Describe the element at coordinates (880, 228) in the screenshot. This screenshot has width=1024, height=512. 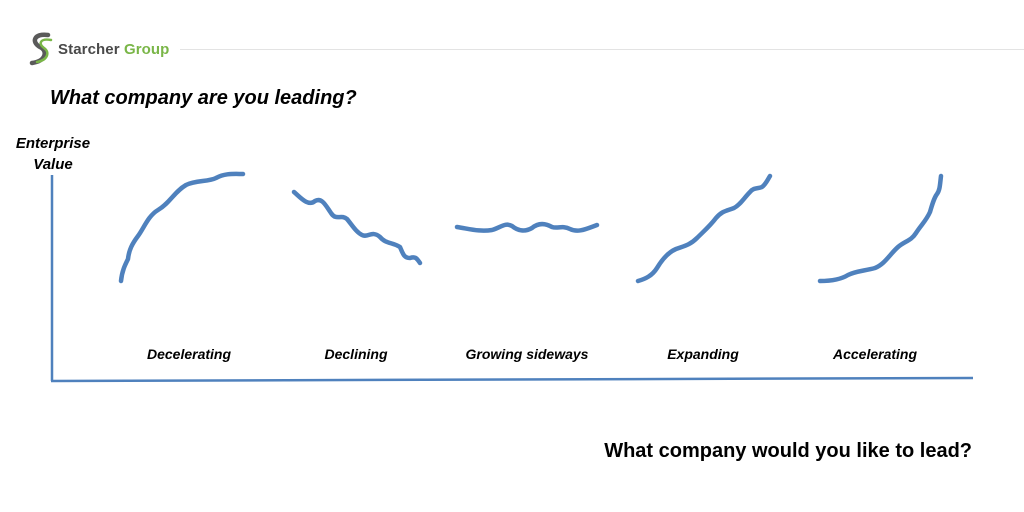
I see `accelerating-curve` at that location.